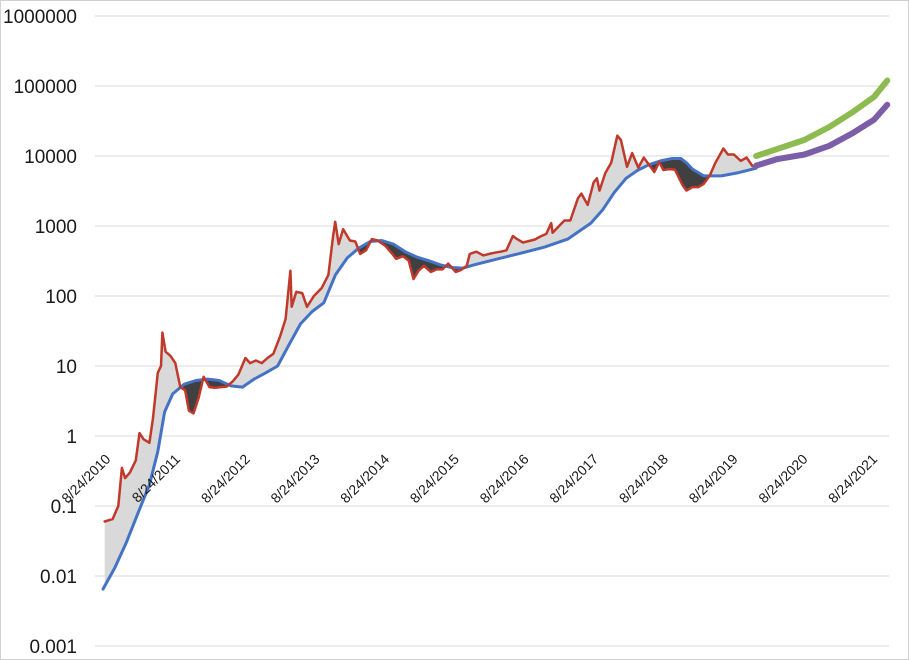 The height and width of the screenshot is (660, 909). What do you see at coordinates (53, 647) in the screenshot?
I see `y-tick-label: 0.001` at bounding box center [53, 647].